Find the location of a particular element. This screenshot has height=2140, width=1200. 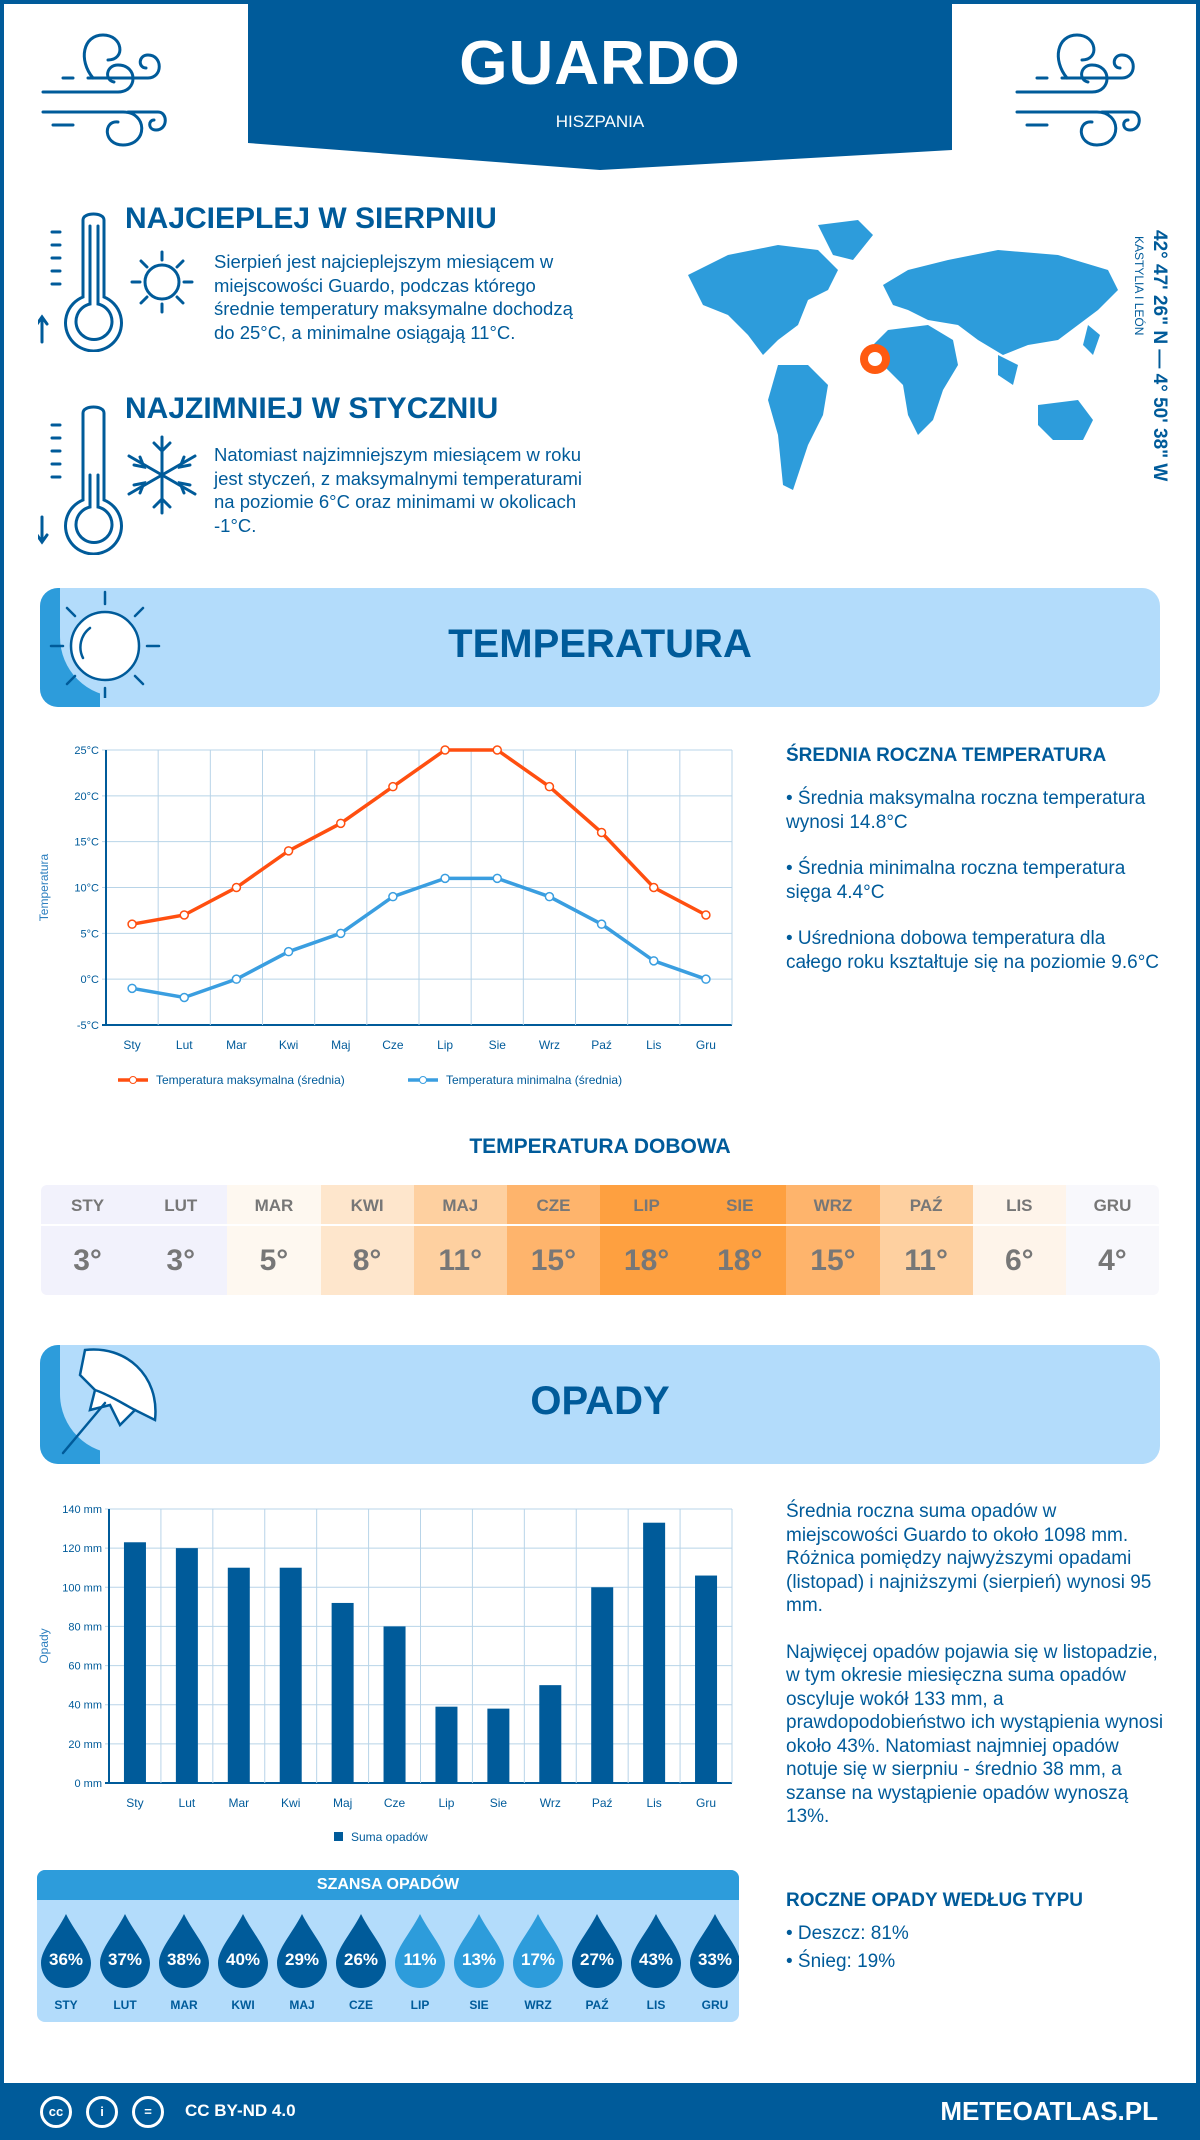

precip-type-rain: • Deszcz: 81% is located at coordinates (847, 1933).